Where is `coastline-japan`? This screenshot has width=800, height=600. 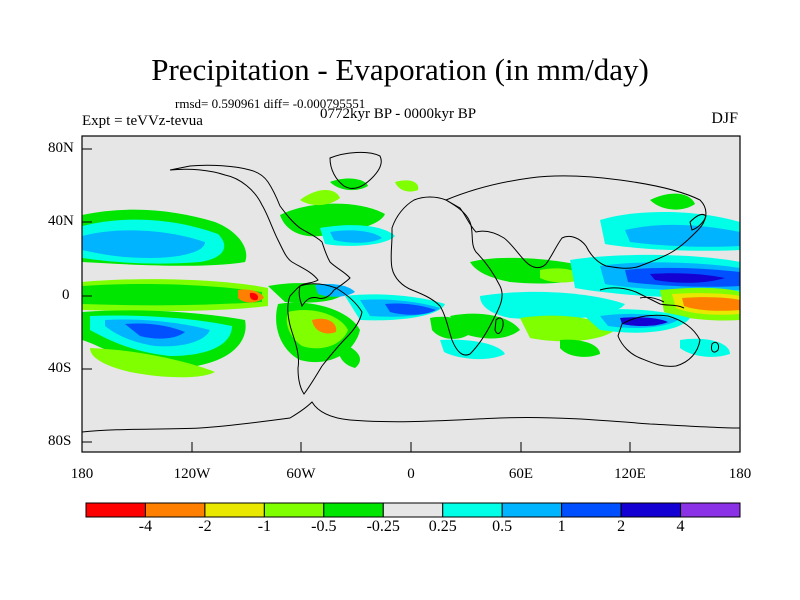 coastline-japan is located at coordinates (698, 222).